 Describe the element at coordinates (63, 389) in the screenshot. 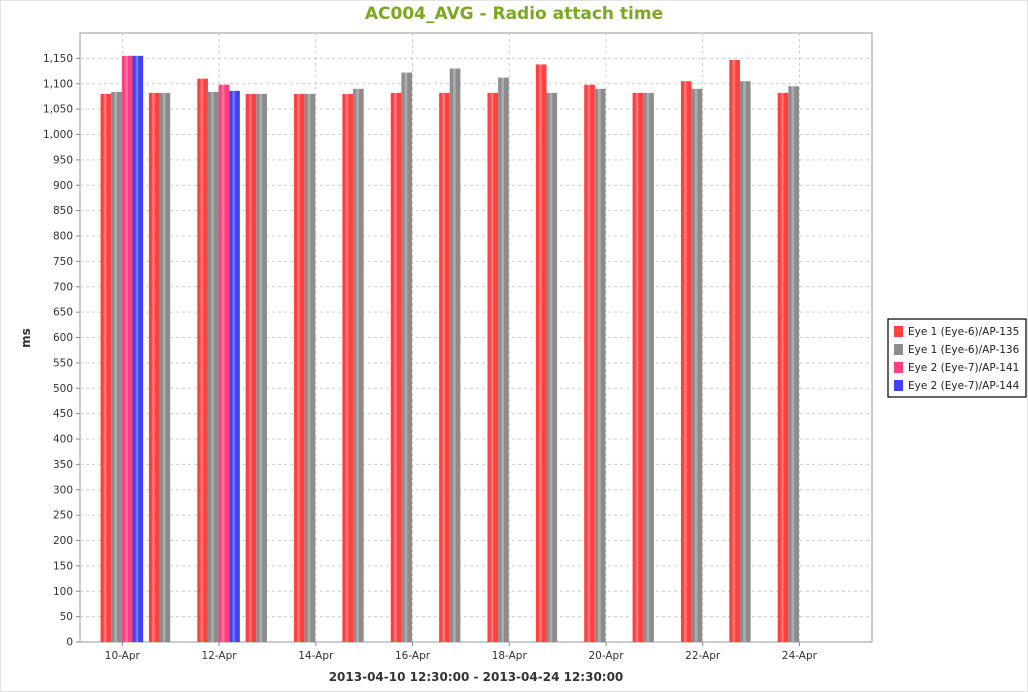

I see `y-tick-label: 500` at that location.